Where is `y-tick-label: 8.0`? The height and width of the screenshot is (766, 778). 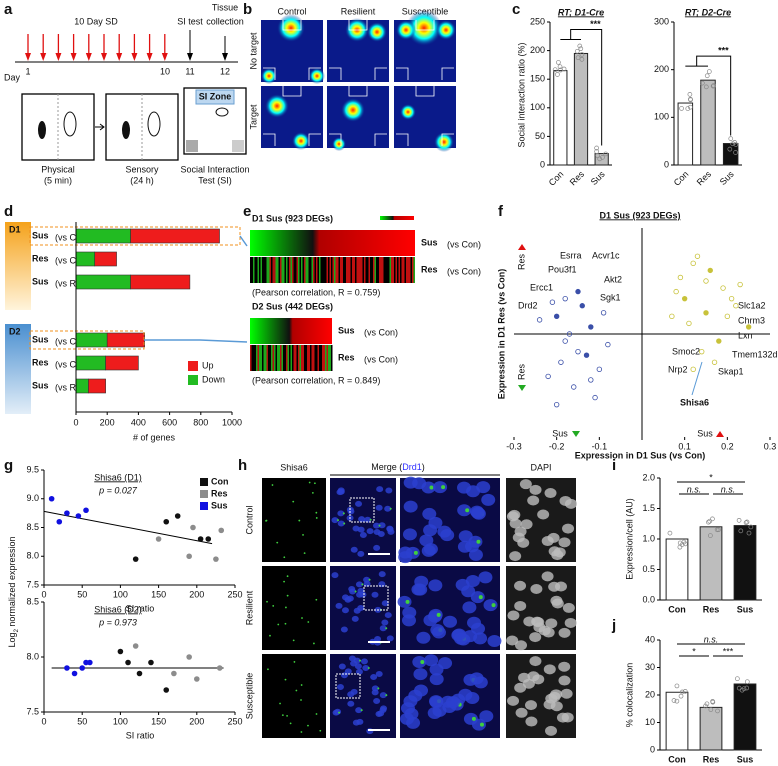 y-tick-label: 8.0 is located at coordinates (32, 556).